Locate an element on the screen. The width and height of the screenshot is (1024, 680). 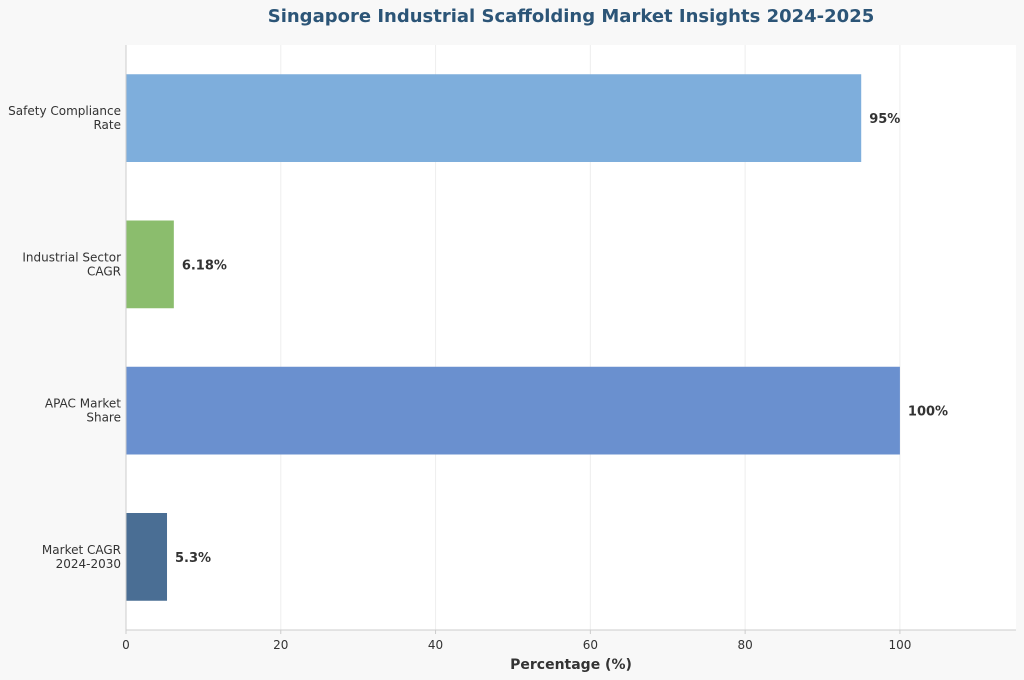
category-label: Industrial Sector CAGR is located at coordinates (71, 264).